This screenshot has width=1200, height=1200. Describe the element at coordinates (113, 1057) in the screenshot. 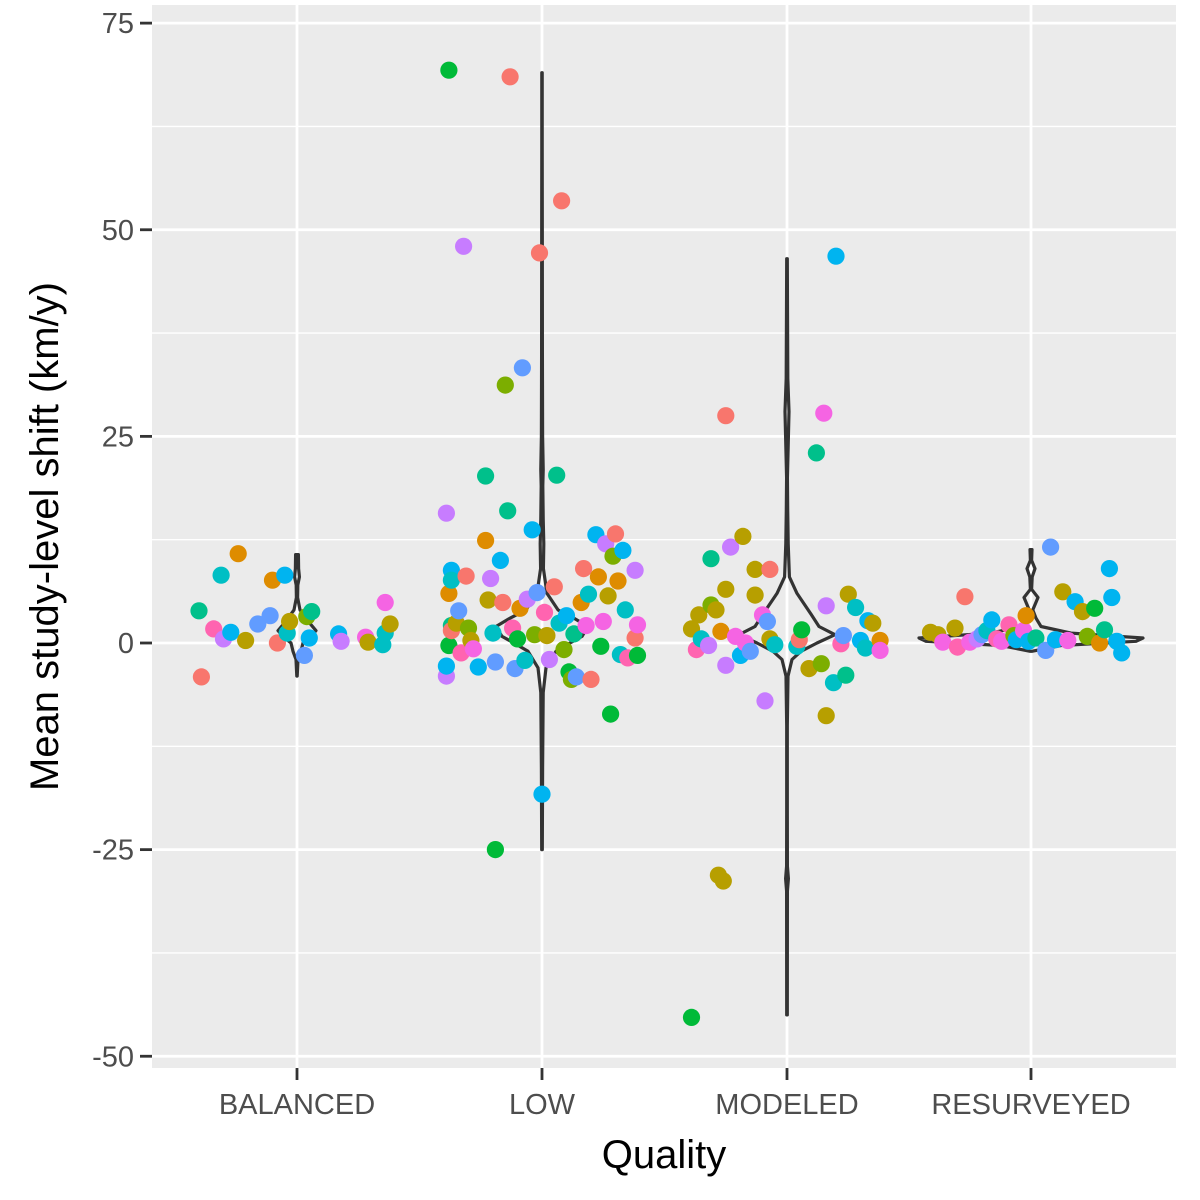

I see `y-tick-label: -50` at that location.